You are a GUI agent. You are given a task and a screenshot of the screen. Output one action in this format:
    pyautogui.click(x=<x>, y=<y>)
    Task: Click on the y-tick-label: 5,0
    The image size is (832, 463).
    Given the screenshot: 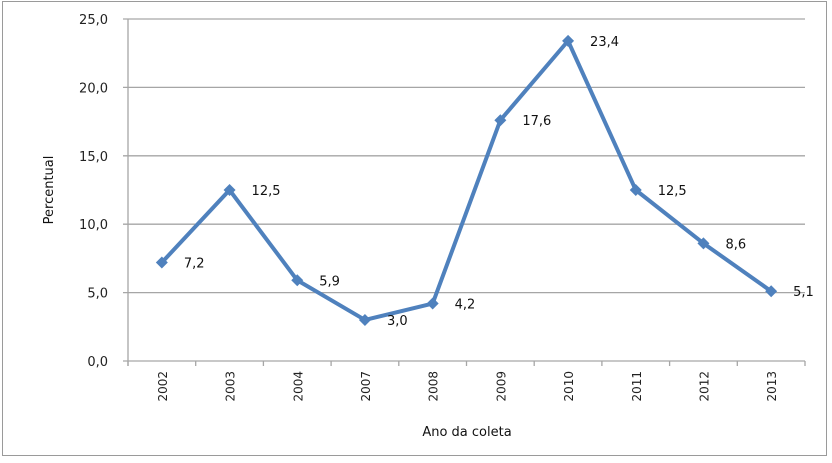 What is the action you would take?
    pyautogui.click(x=97, y=294)
    